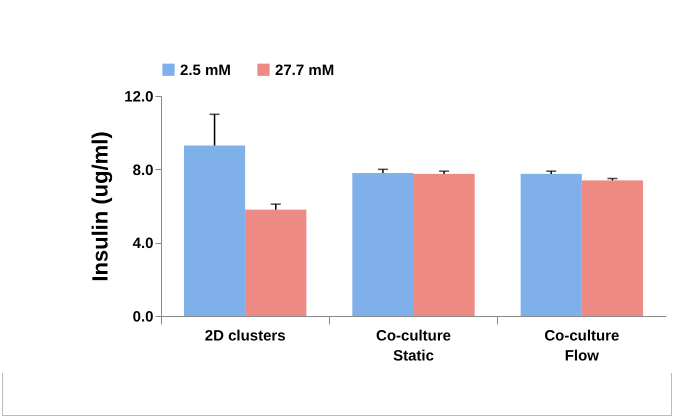 Image resolution: width=676 pixels, height=420 pixels. Describe the element at coordinates (245, 336) in the screenshot. I see `x-tick-label: 2D clusters` at that location.